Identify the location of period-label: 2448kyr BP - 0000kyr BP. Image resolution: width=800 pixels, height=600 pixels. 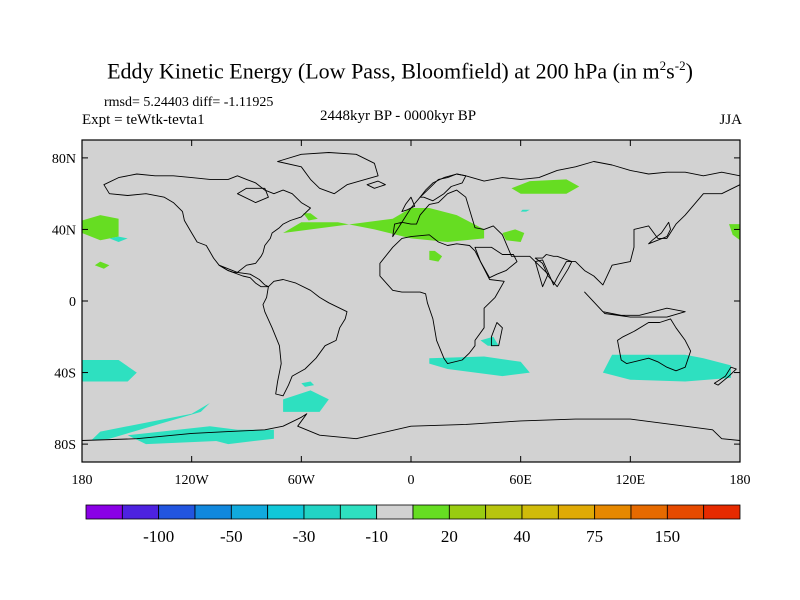
(398, 116).